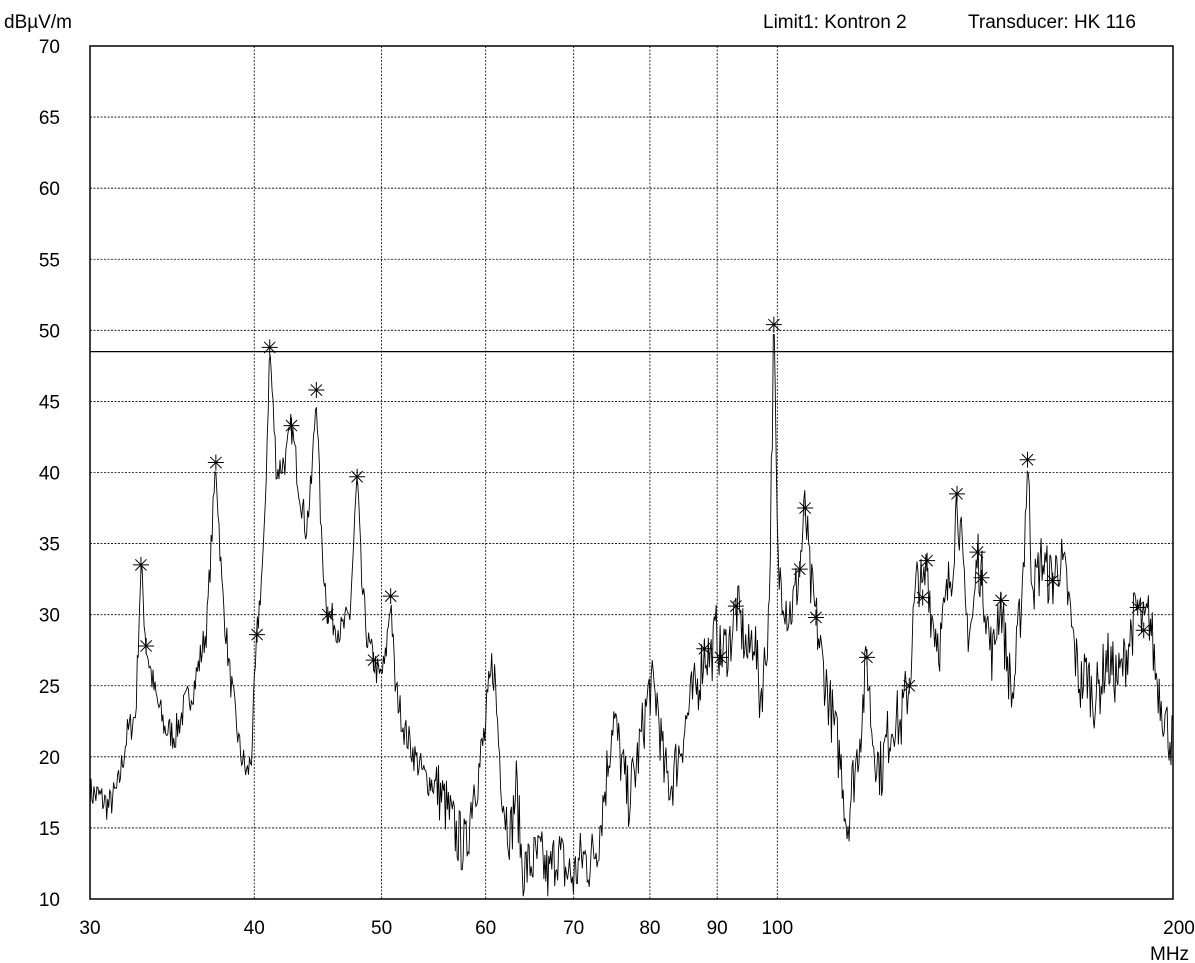  What do you see at coordinates (38, 22) in the screenshot?
I see `y-unit-label: dBµV/m` at bounding box center [38, 22].